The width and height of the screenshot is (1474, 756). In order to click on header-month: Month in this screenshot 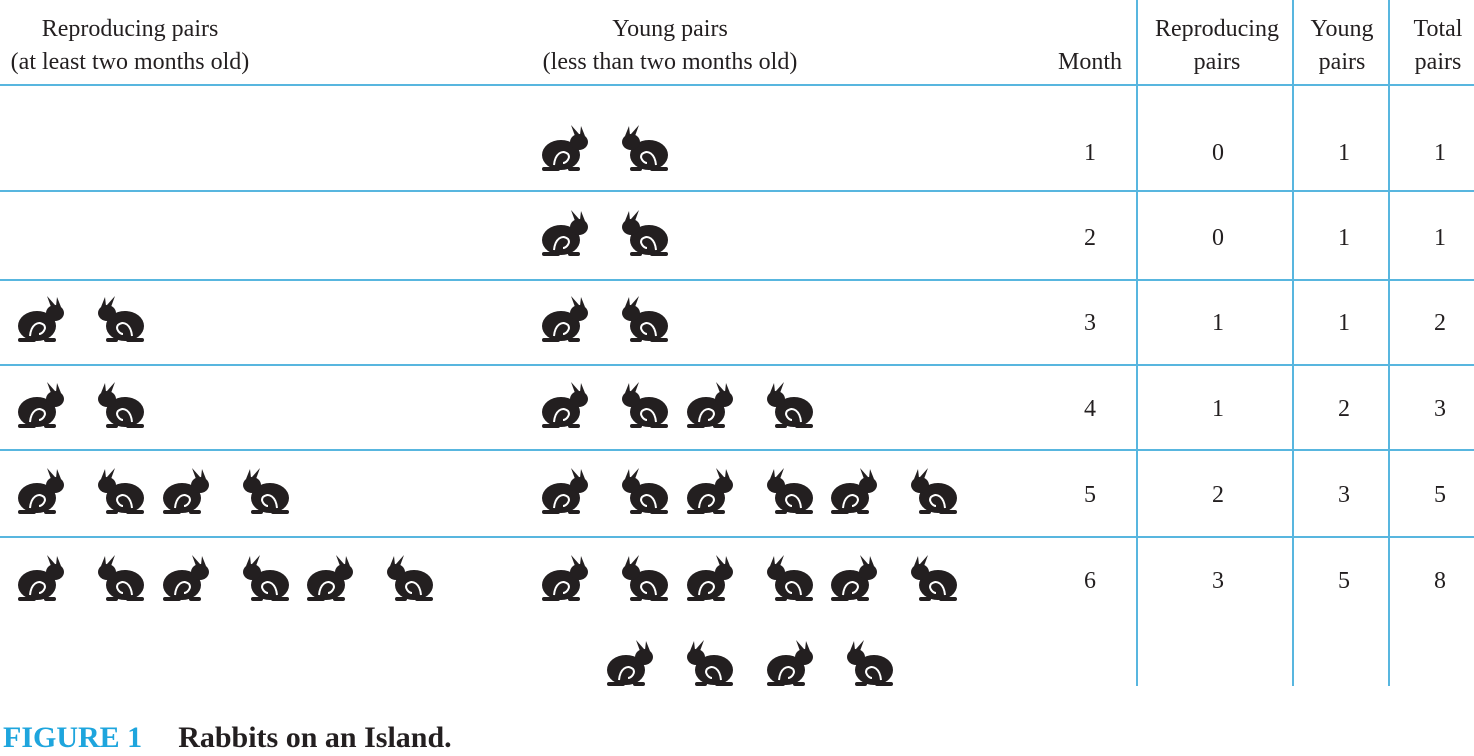, I will do `click(1090, 62)`.